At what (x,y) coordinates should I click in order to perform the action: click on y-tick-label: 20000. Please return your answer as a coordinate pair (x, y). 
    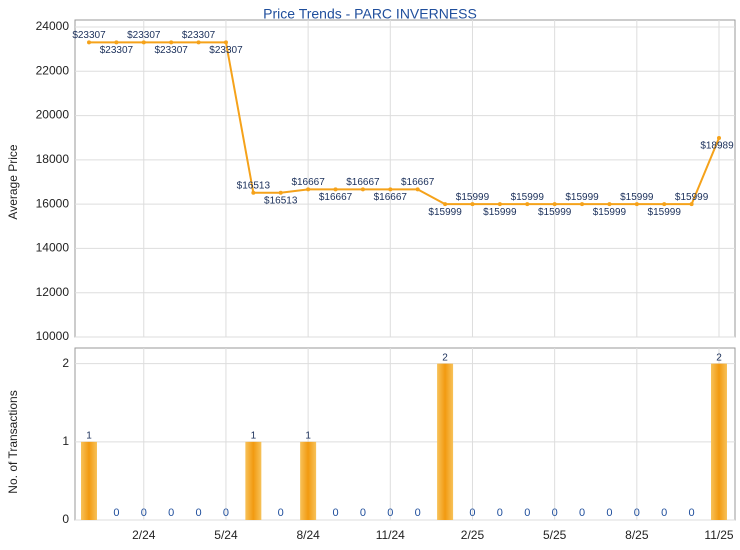
    Looking at the image, I should click on (53, 115).